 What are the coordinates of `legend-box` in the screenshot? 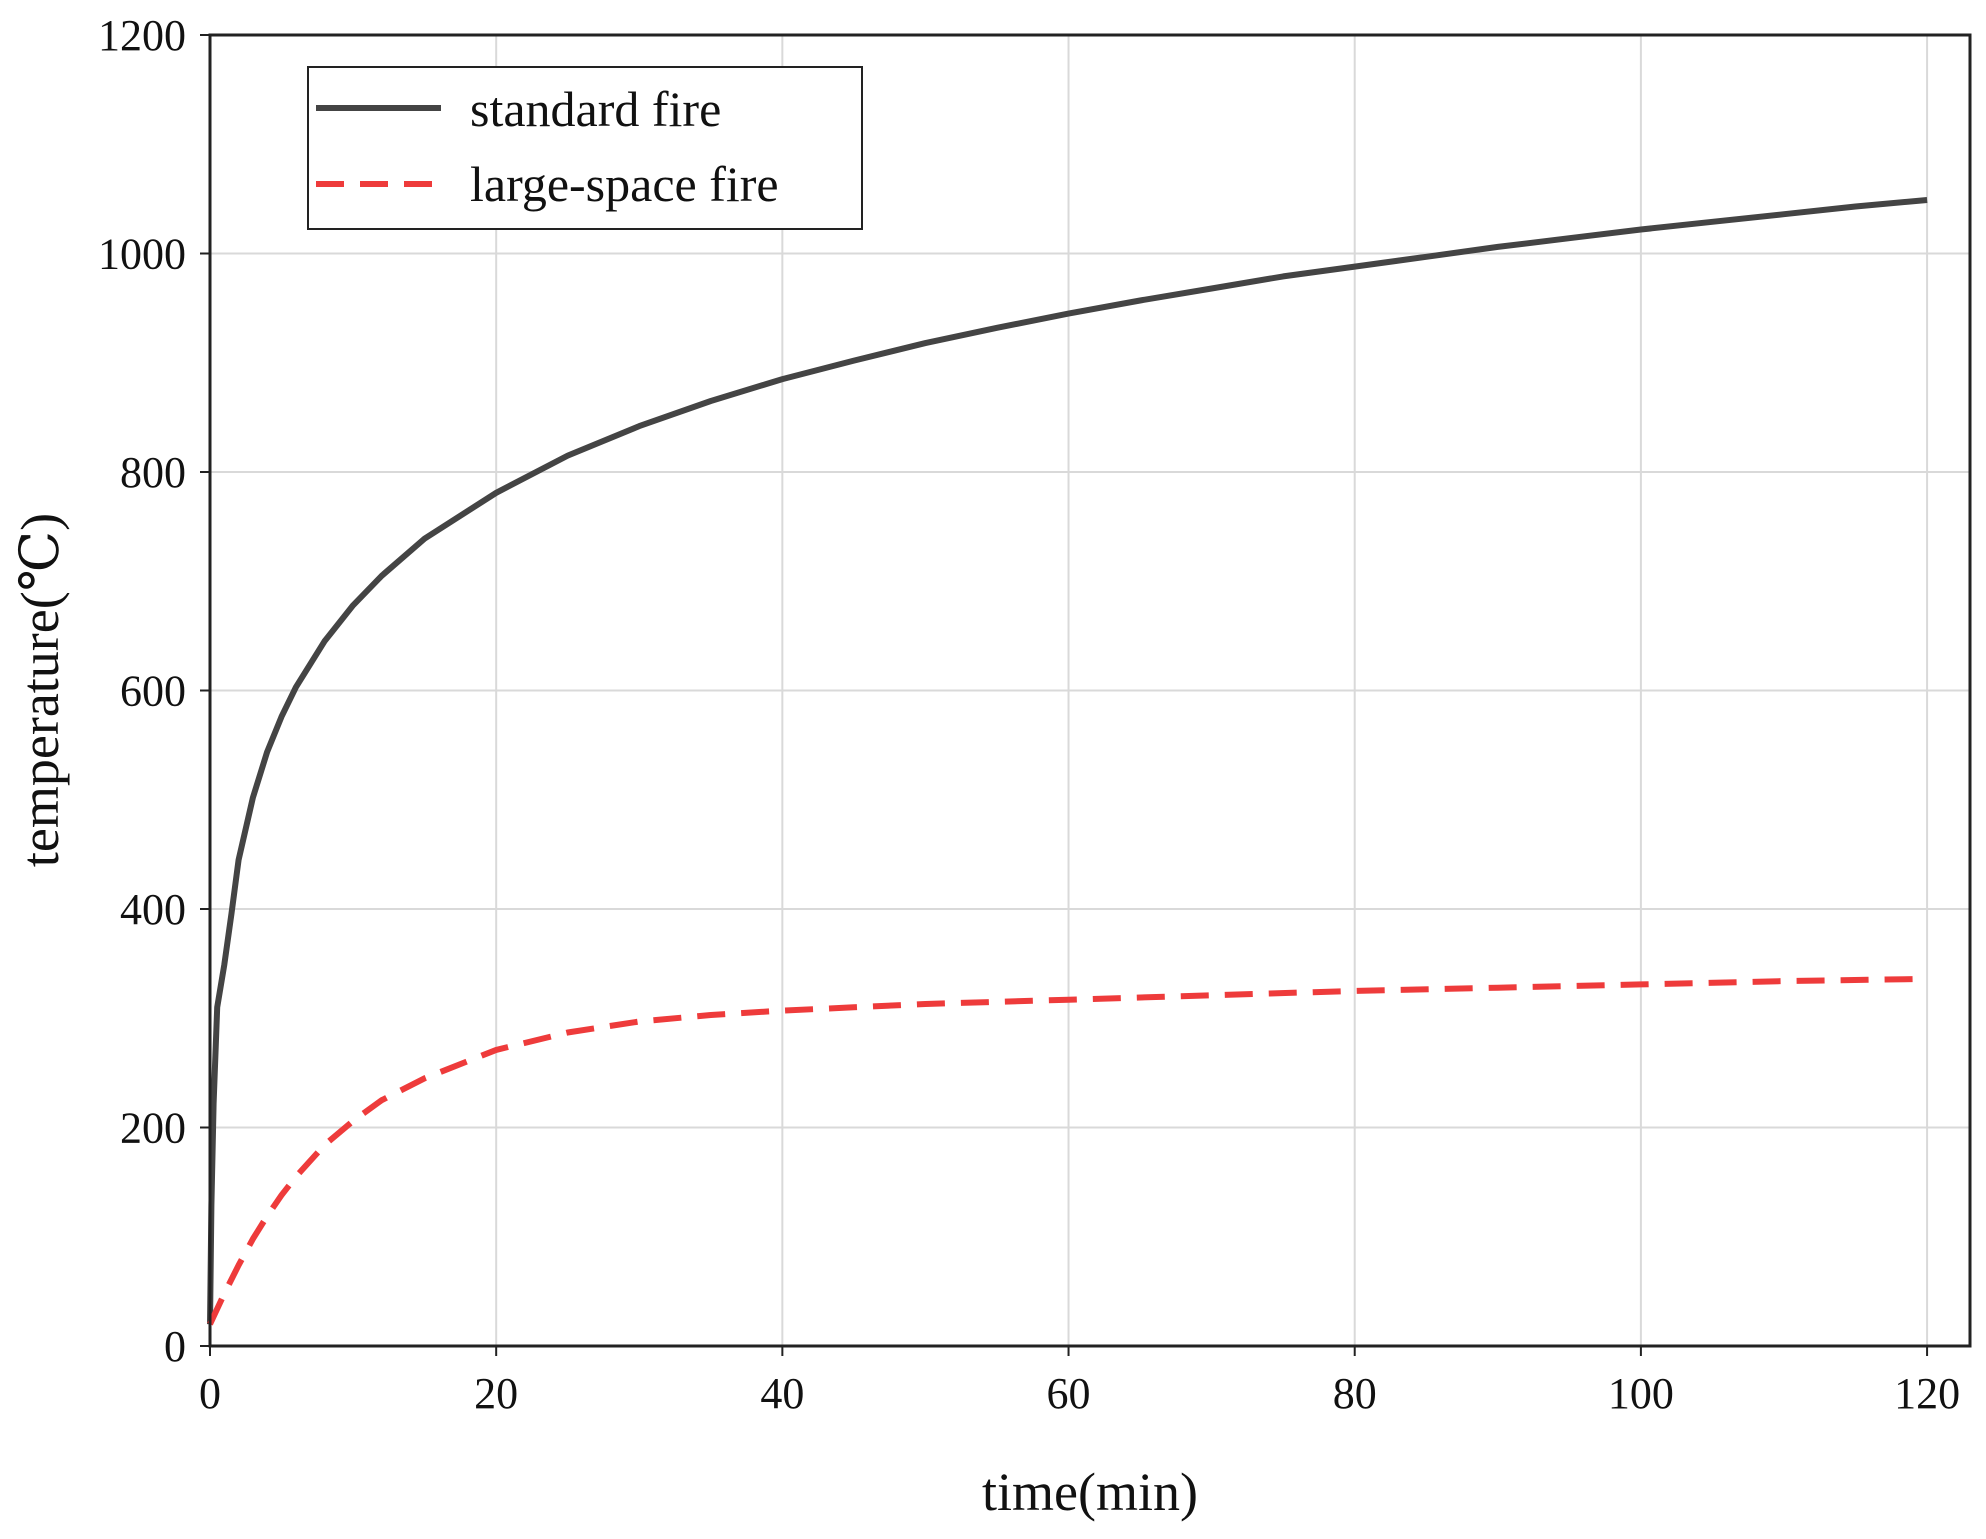 It's located at (585, 148).